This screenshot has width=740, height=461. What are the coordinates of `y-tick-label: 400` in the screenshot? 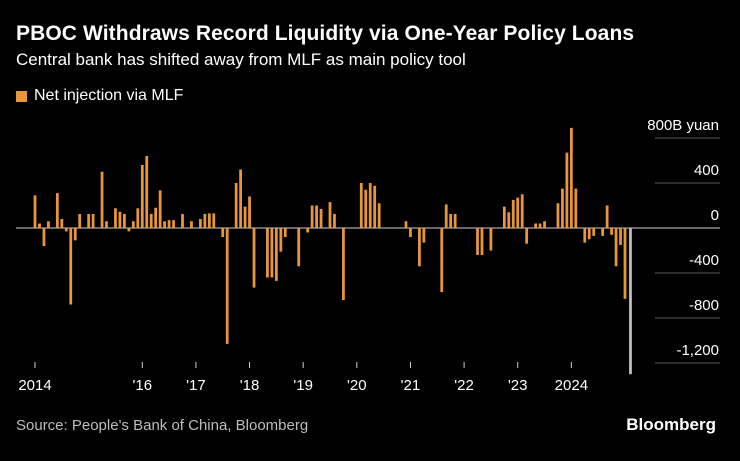 It's located at (706, 170).